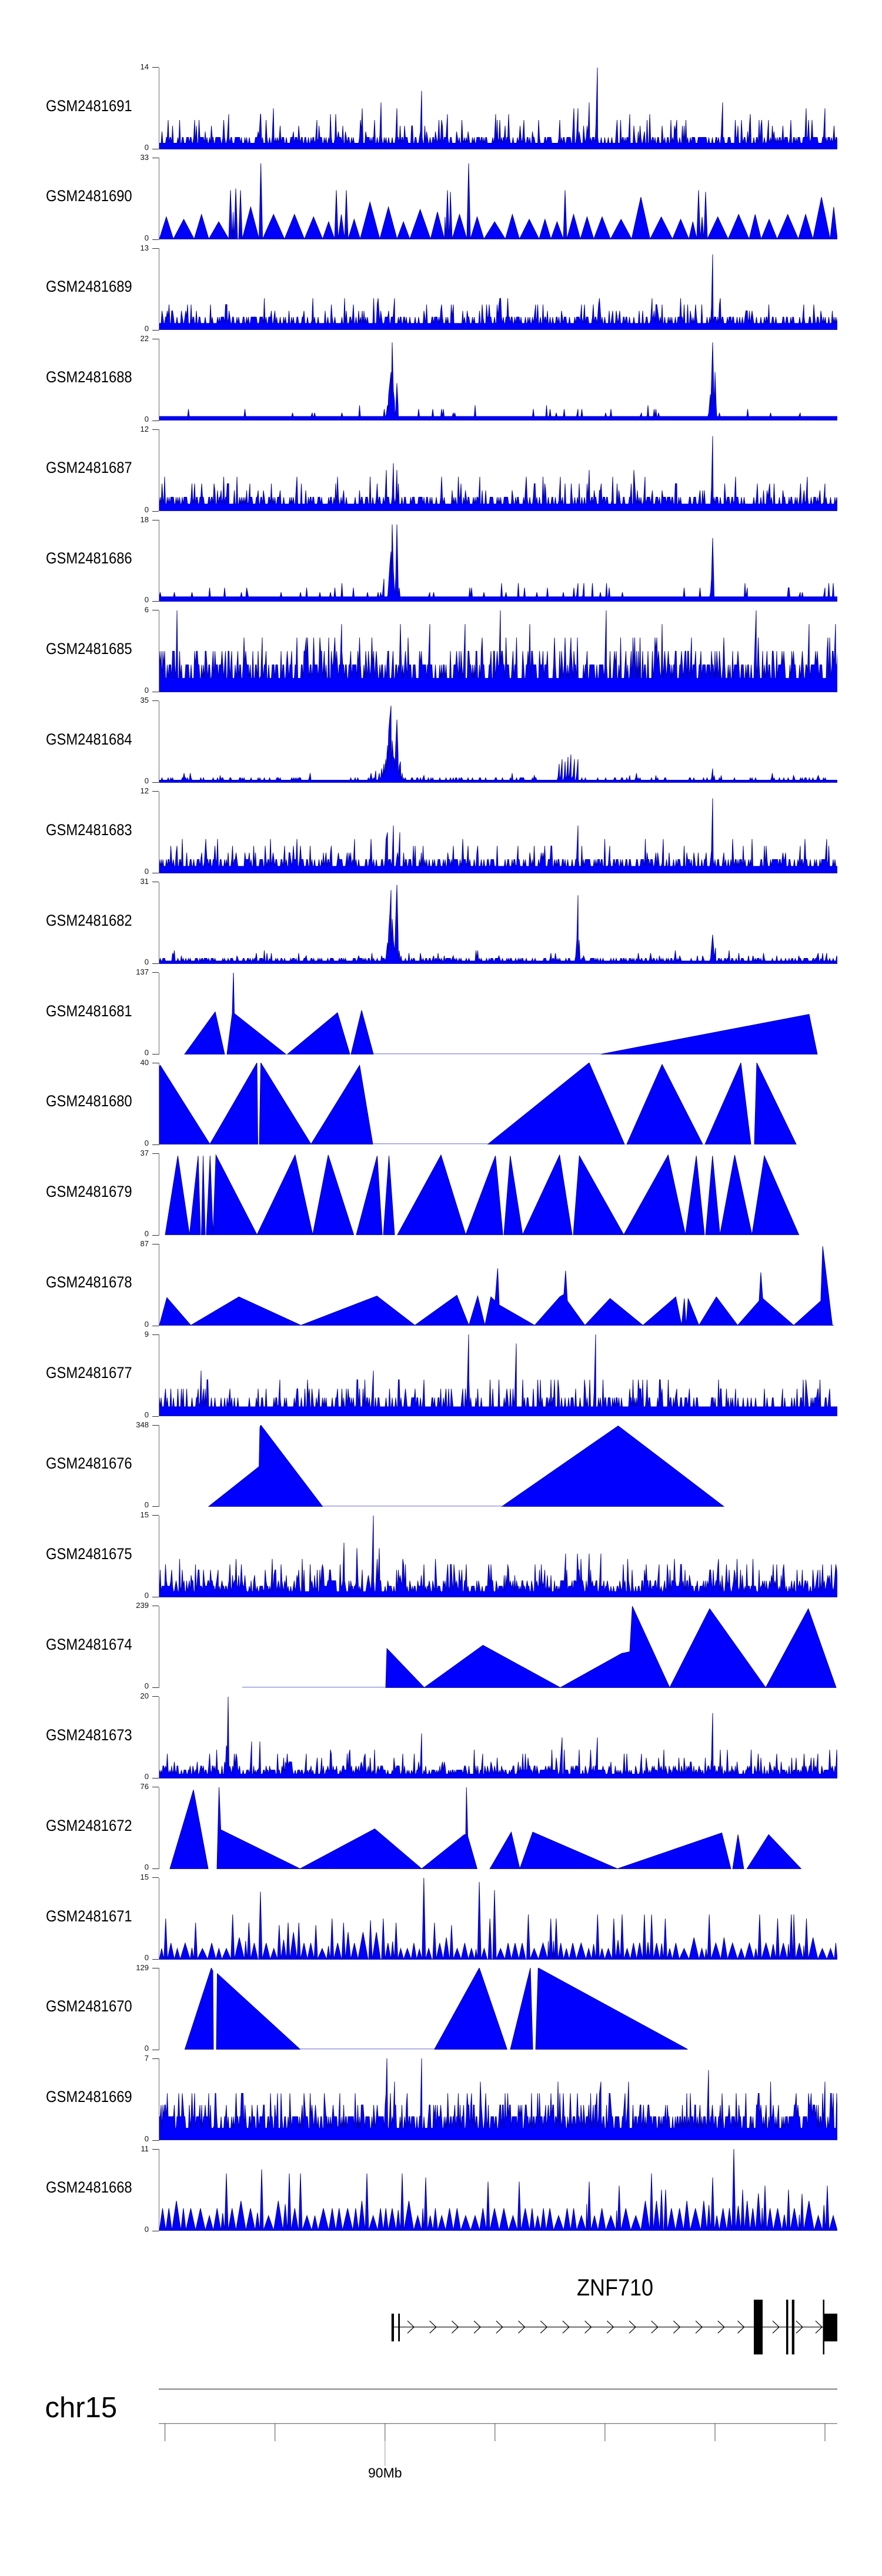  What do you see at coordinates (615, 2288) in the screenshot?
I see `svg-text: ZNF710` at bounding box center [615, 2288].